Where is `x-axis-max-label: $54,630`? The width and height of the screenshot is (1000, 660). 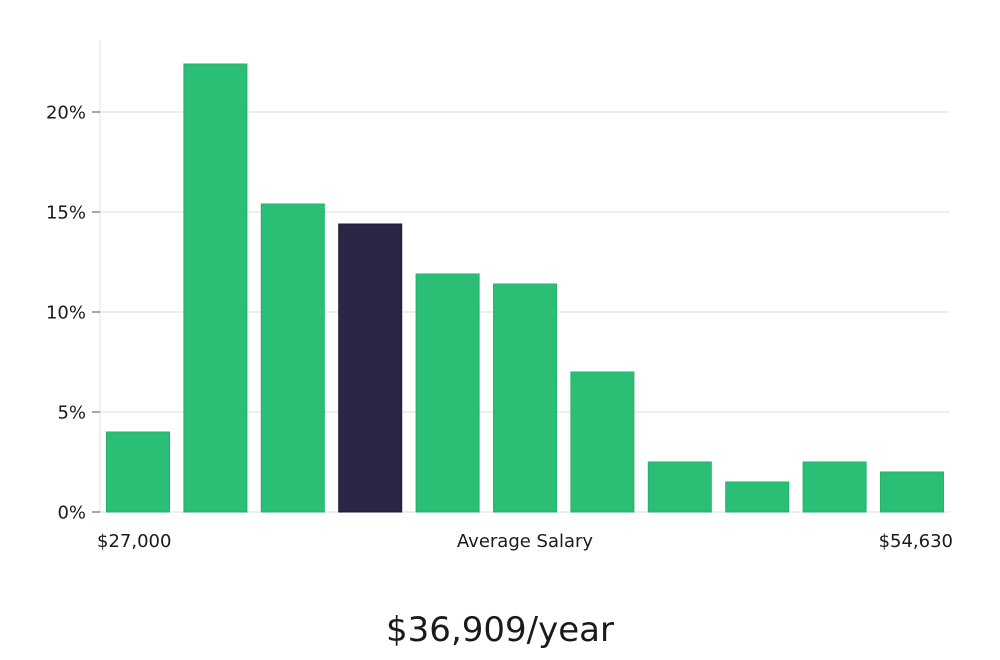 x-axis-max-label: $54,630 is located at coordinates (916, 541).